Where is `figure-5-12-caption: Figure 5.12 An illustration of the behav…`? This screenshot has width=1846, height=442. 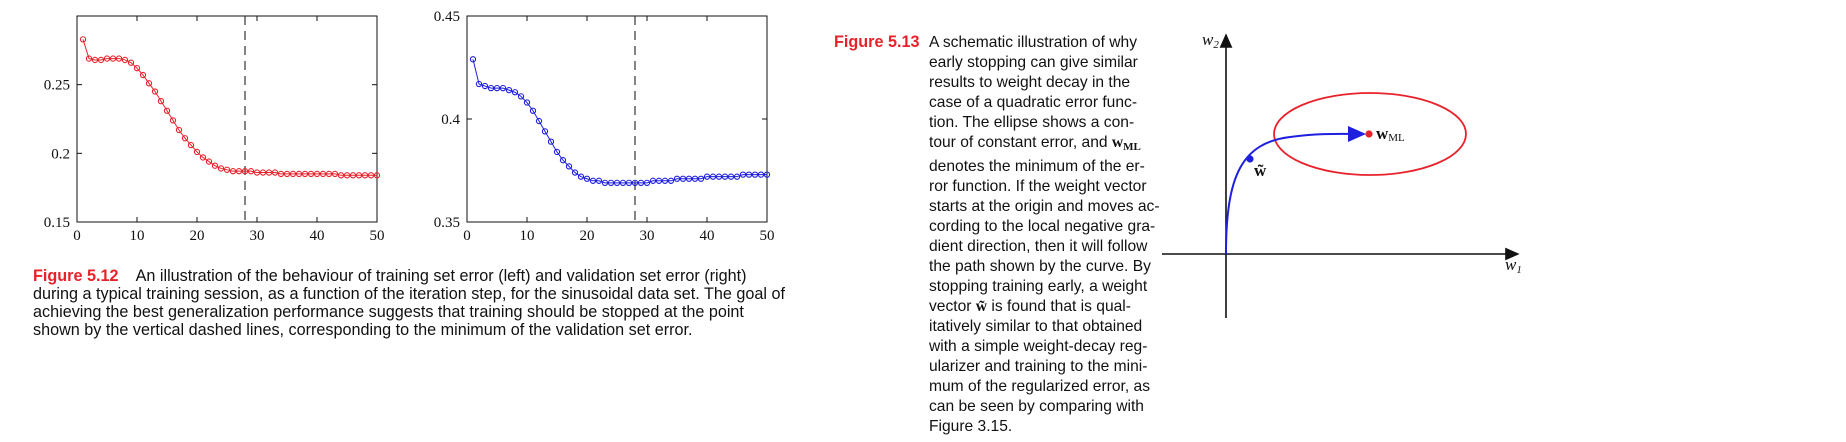 figure-5-12-caption: Figure 5.12 An illustration of the behav… is located at coordinates (409, 303).